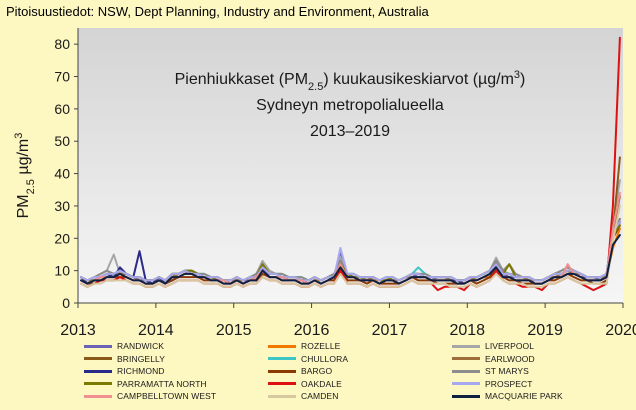 This screenshot has width=636, height=410. I want to click on legend-item: LIVERPOOL, so click(543, 346).